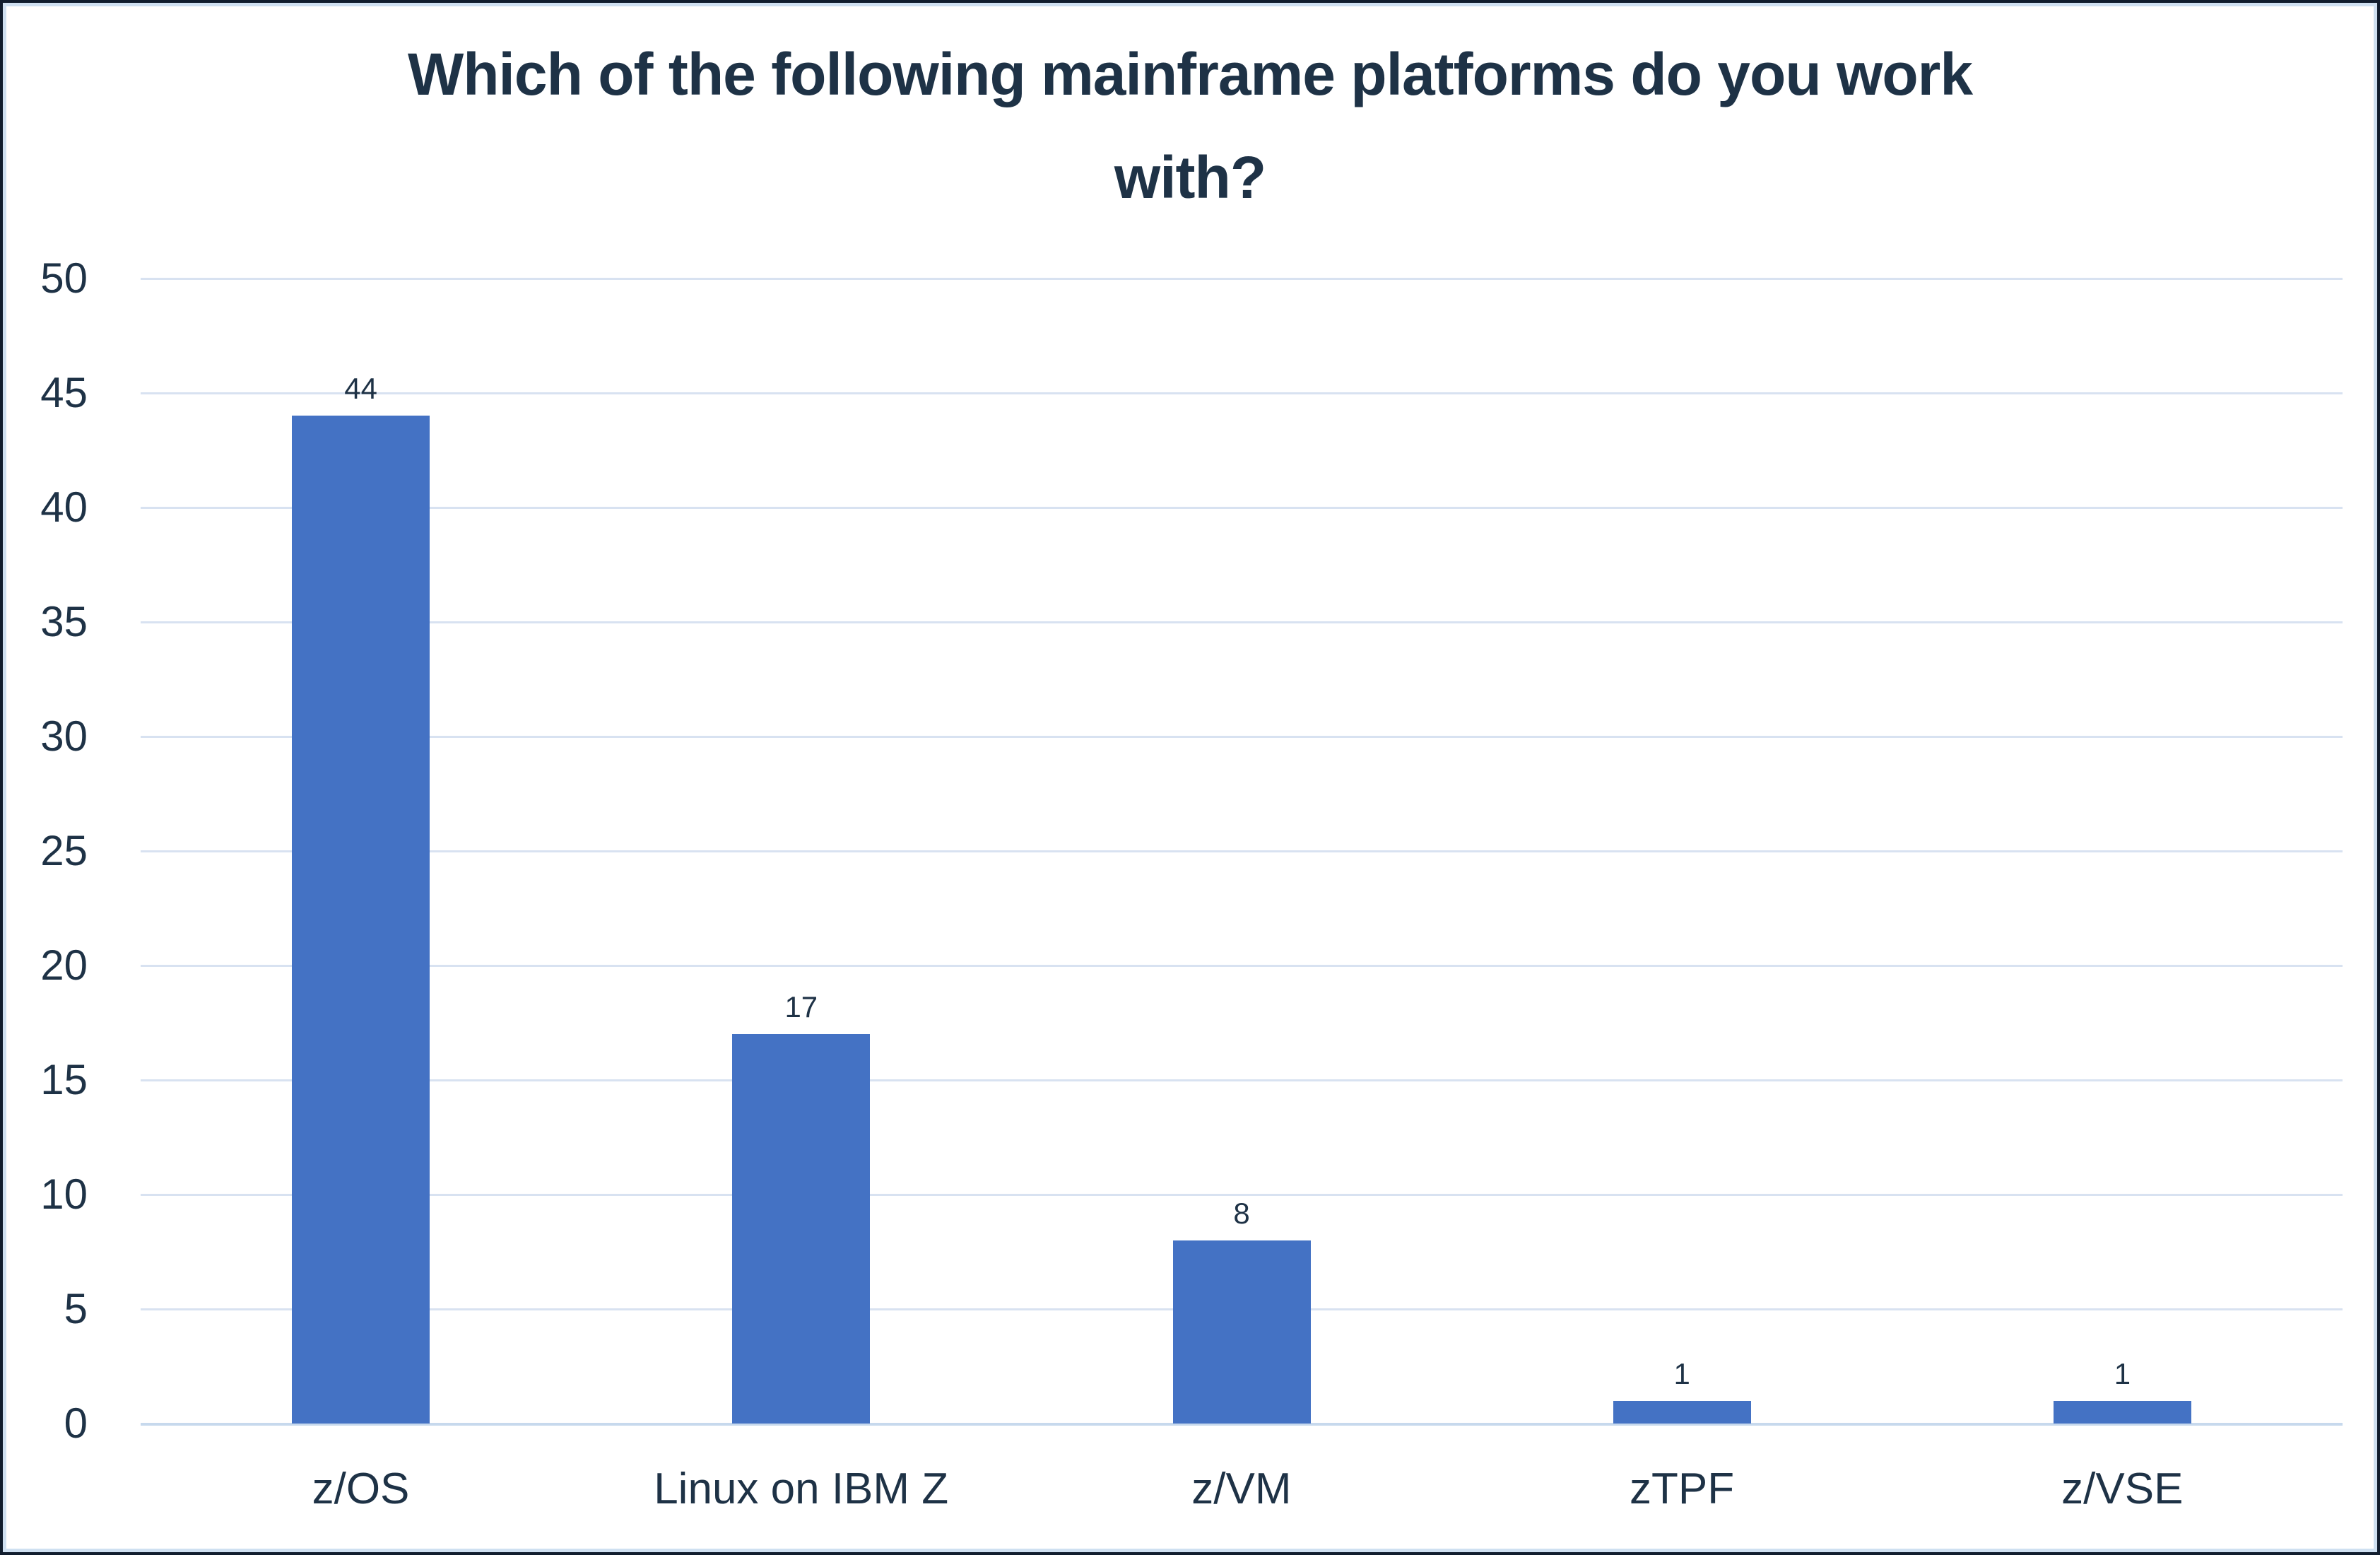  What do you see at coordinates (64, 1079) in the screenshot?
I see `y-tick-label-15: 15` at bounding box center [64, 1079].